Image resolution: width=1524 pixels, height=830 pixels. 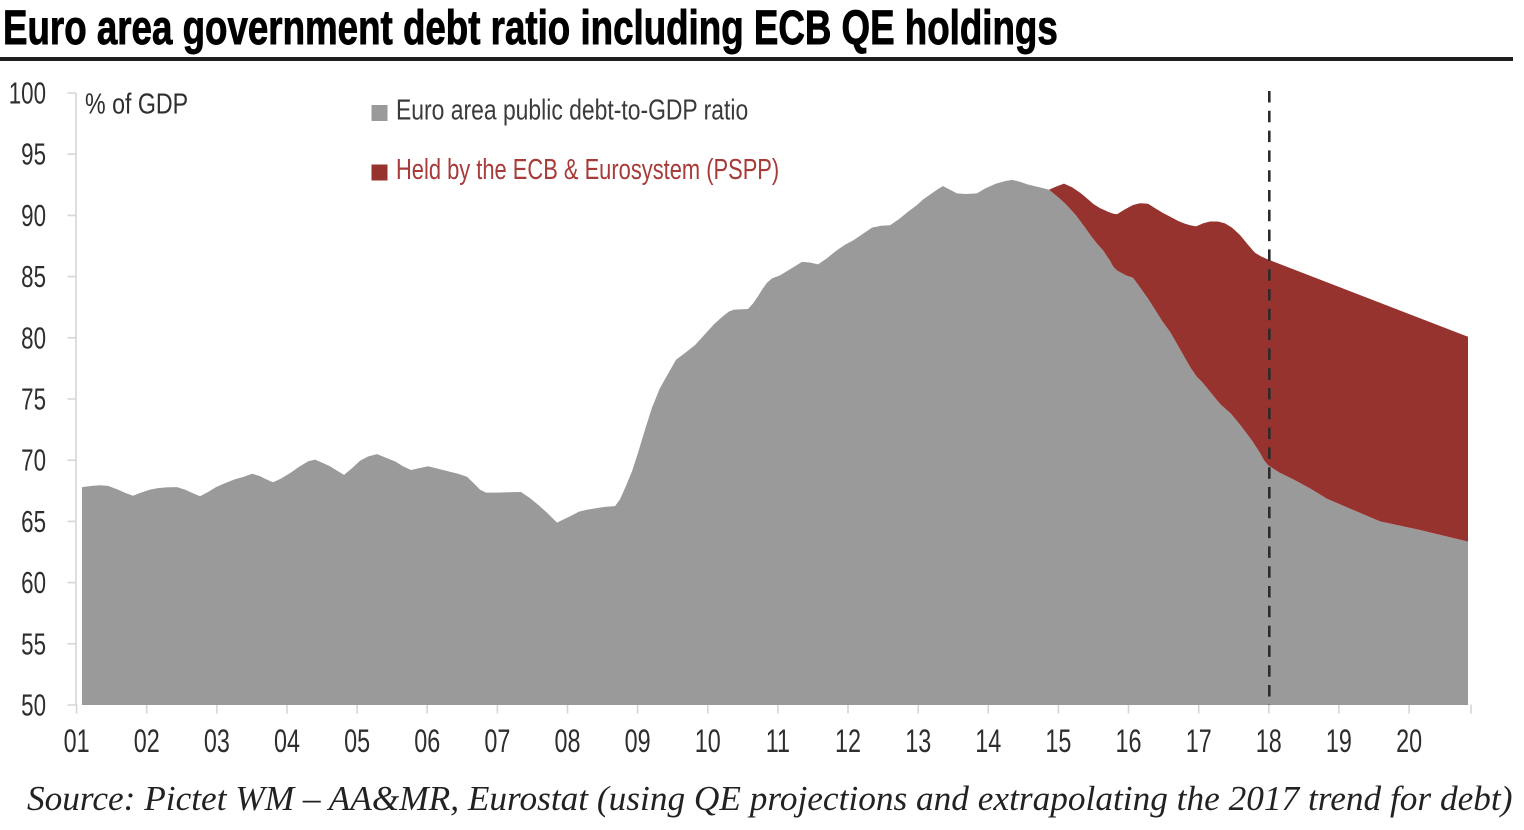 What do you see at coordinates (217, 740) in the screenshot?
I see `svg-text: 03` at bounding box center [217, 740].